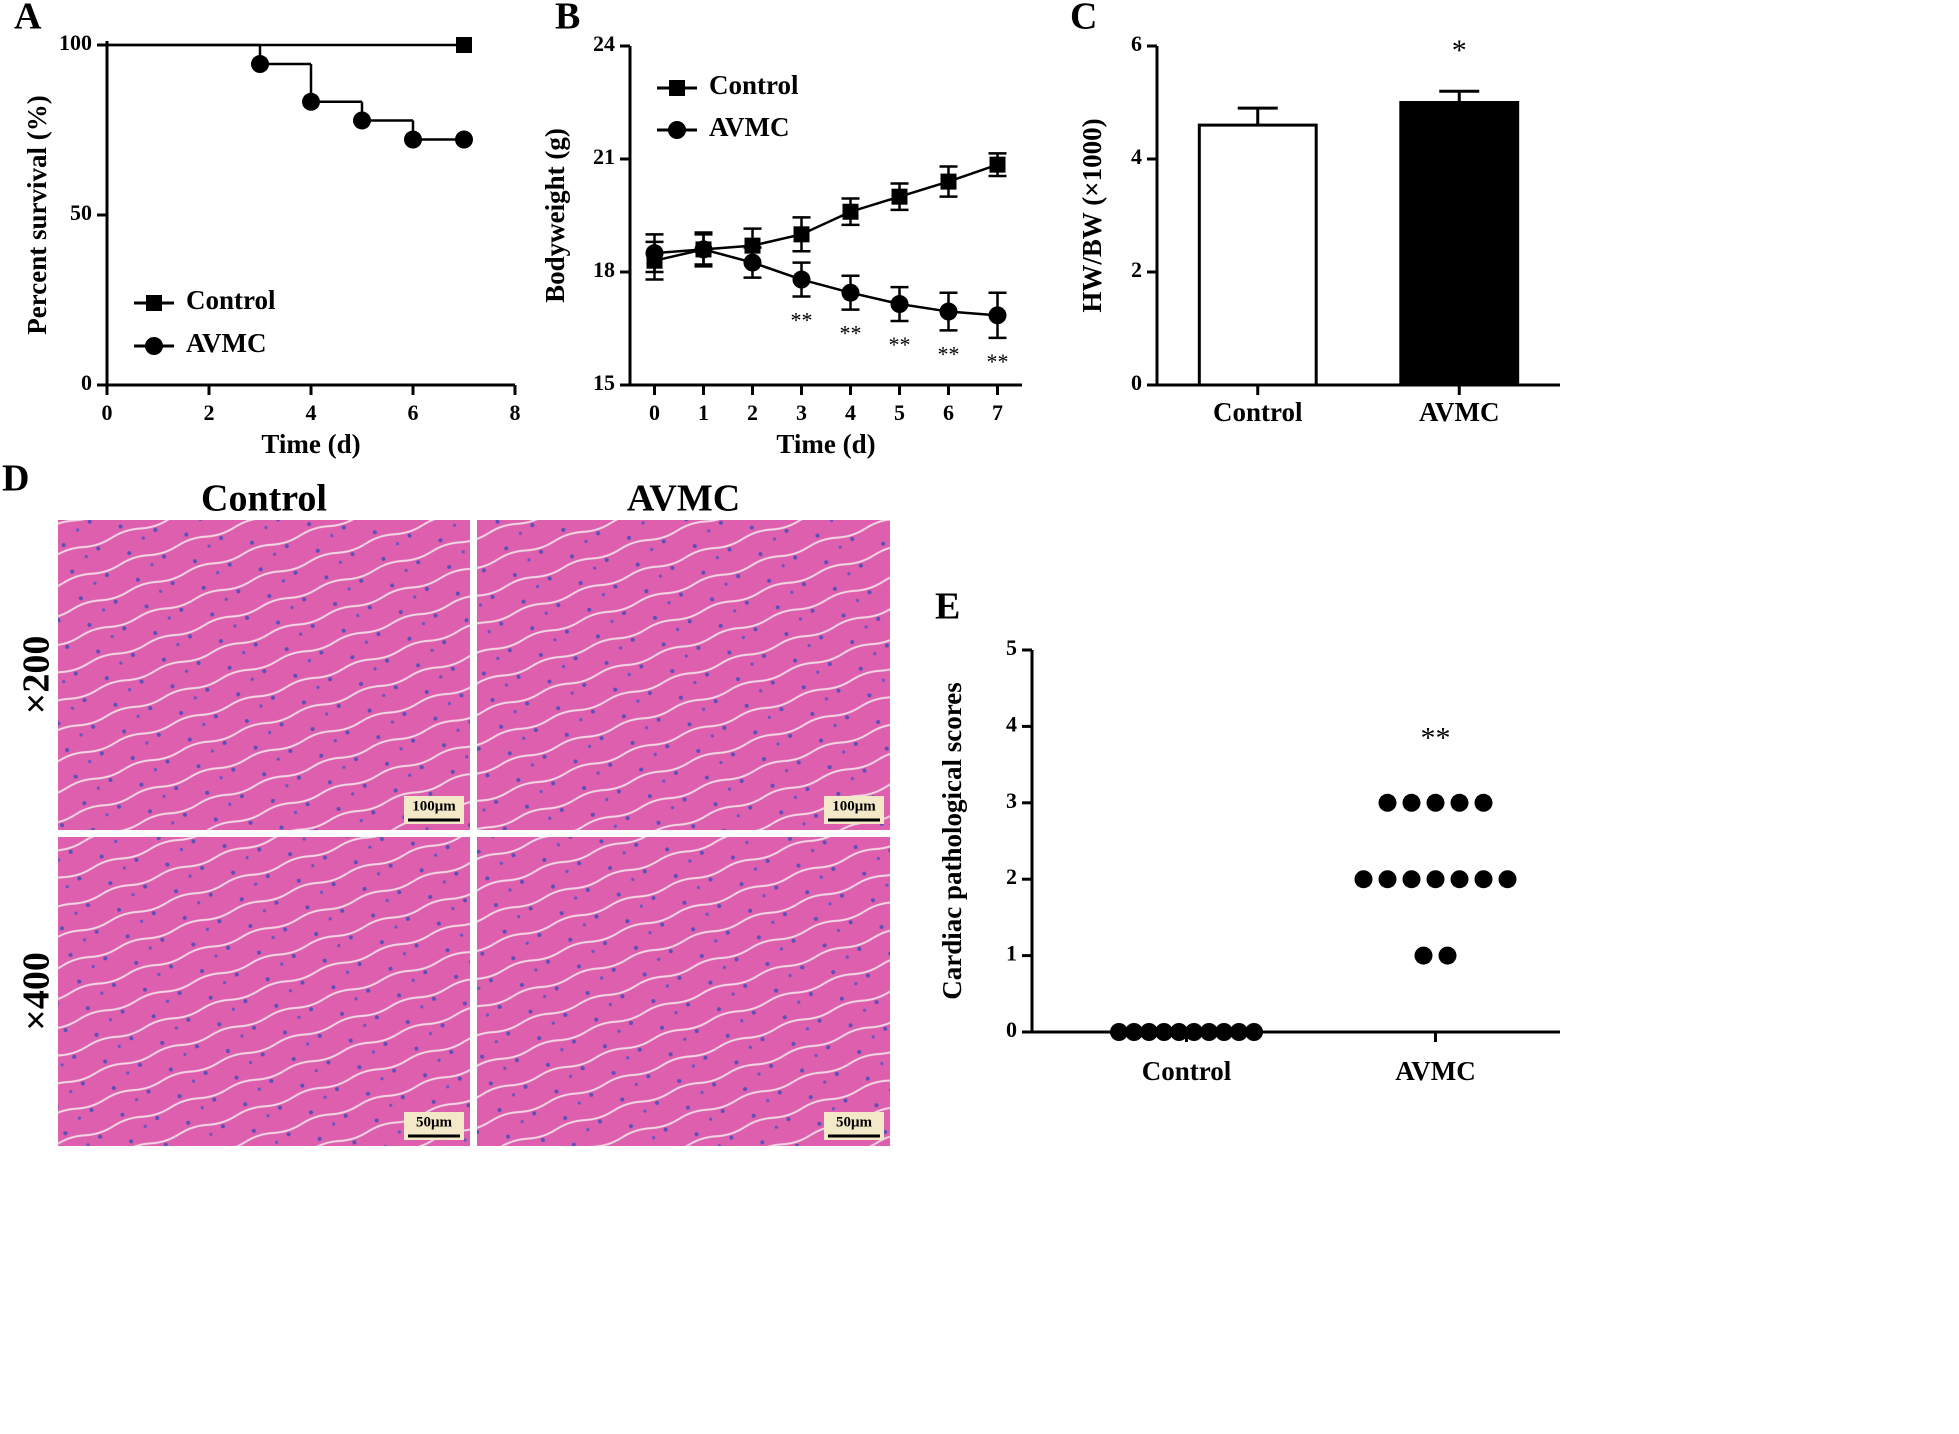  What do you see at coordinates (15, 479) in the screenshot?
I see `panel-letter: D` at bounding box center [15, 479].